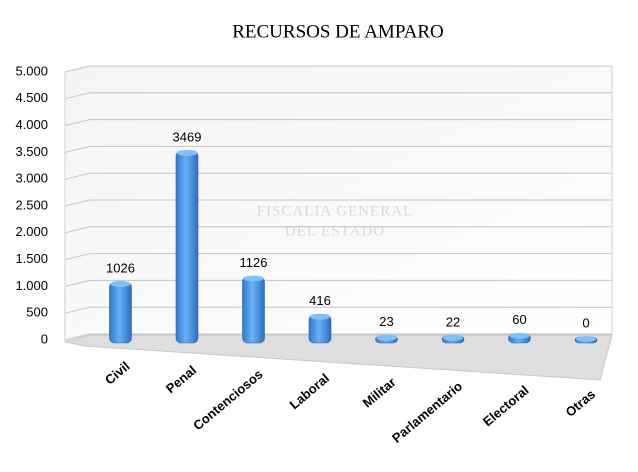  What do you see at coordinates (31, 70) in the screenshot?
I see `y-tick-label: 5.000` at bounding box center [31, 70].